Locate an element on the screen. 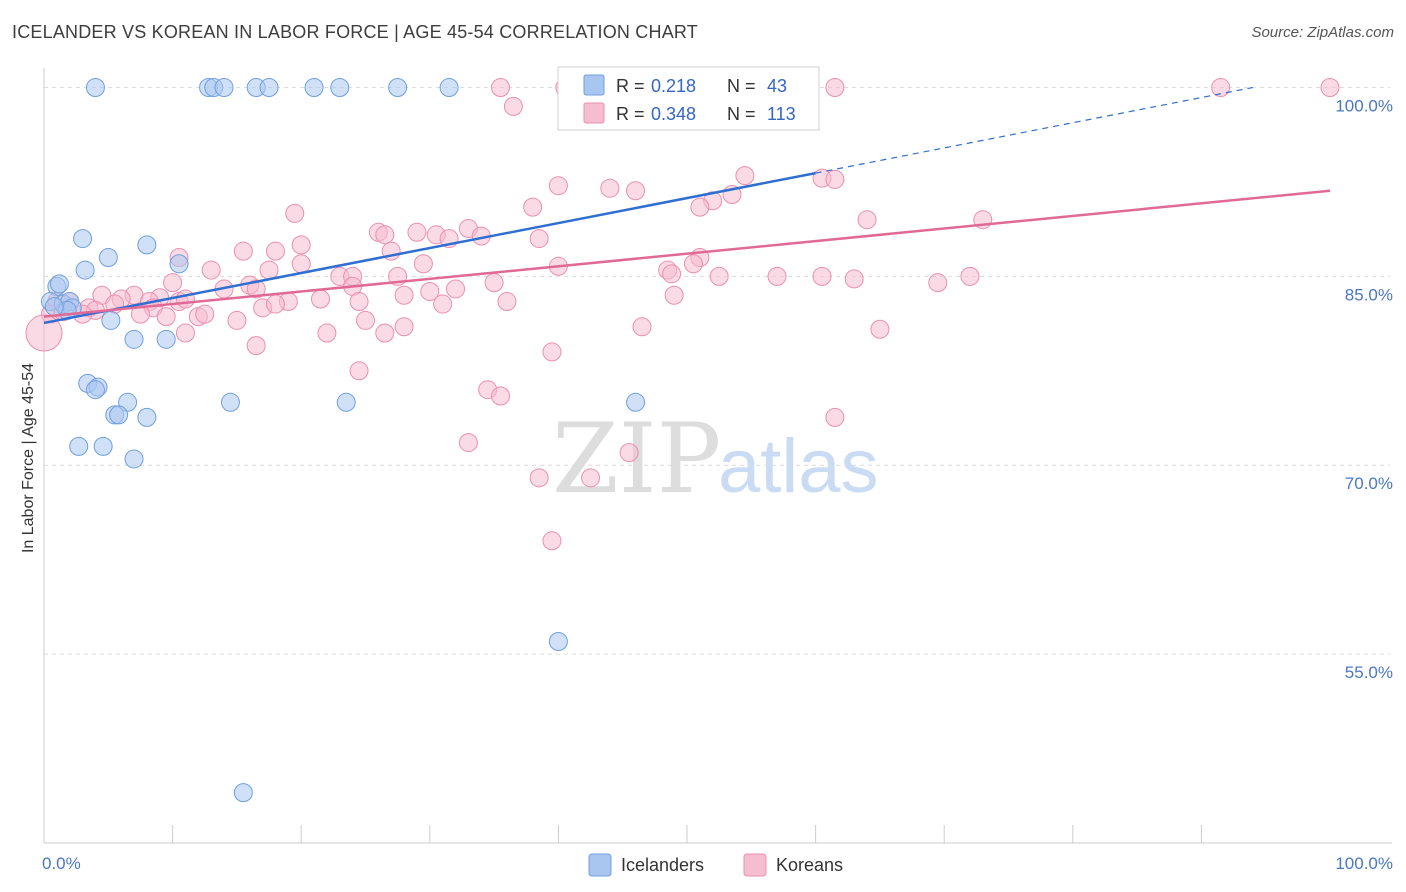 This screenshot has width=1406, height=892. legend-n-value-icelanders: 43 is located at coordinates (777, 86).